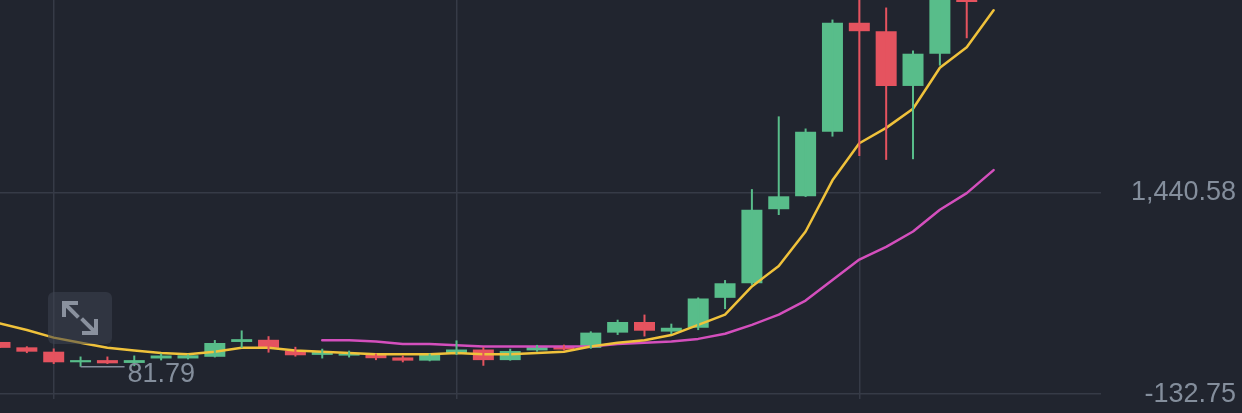 Image resolution: width=1242 pixels, height=413 pixels. Describe the element at coordinates (161, 373) in the screenshot. I see `annotation: 81.79` at that location.